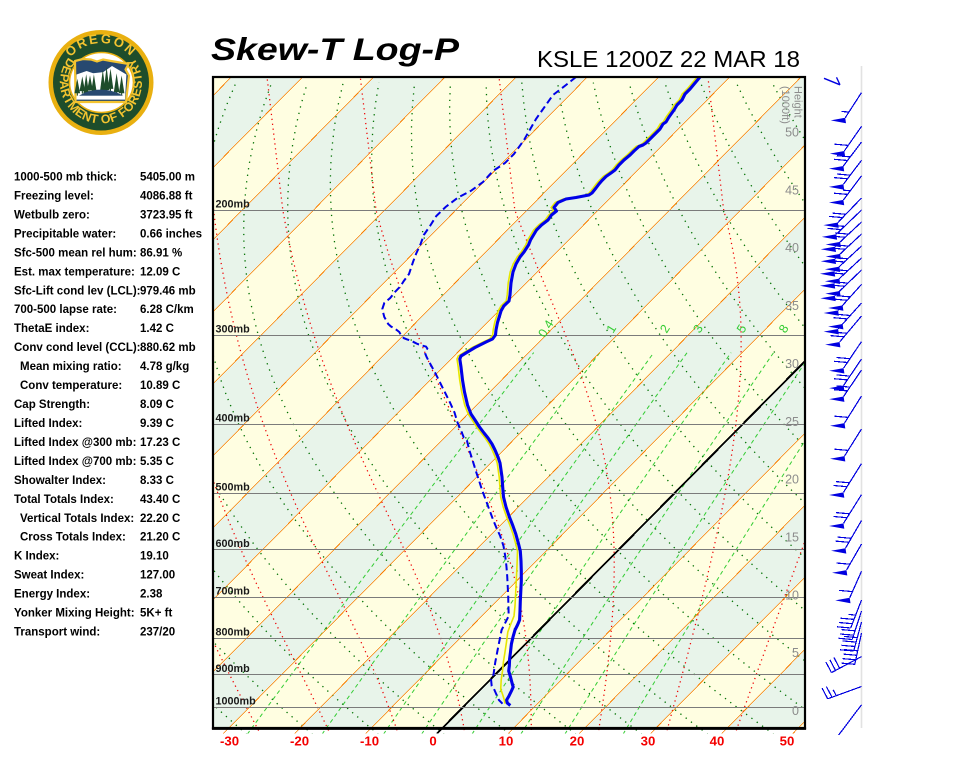 The height and width of the screenshot is (773, 960). Describe the element at coordinates (77, 519) in the screenshot. I see `svg-text: Vertical Totals Index:` at that location.